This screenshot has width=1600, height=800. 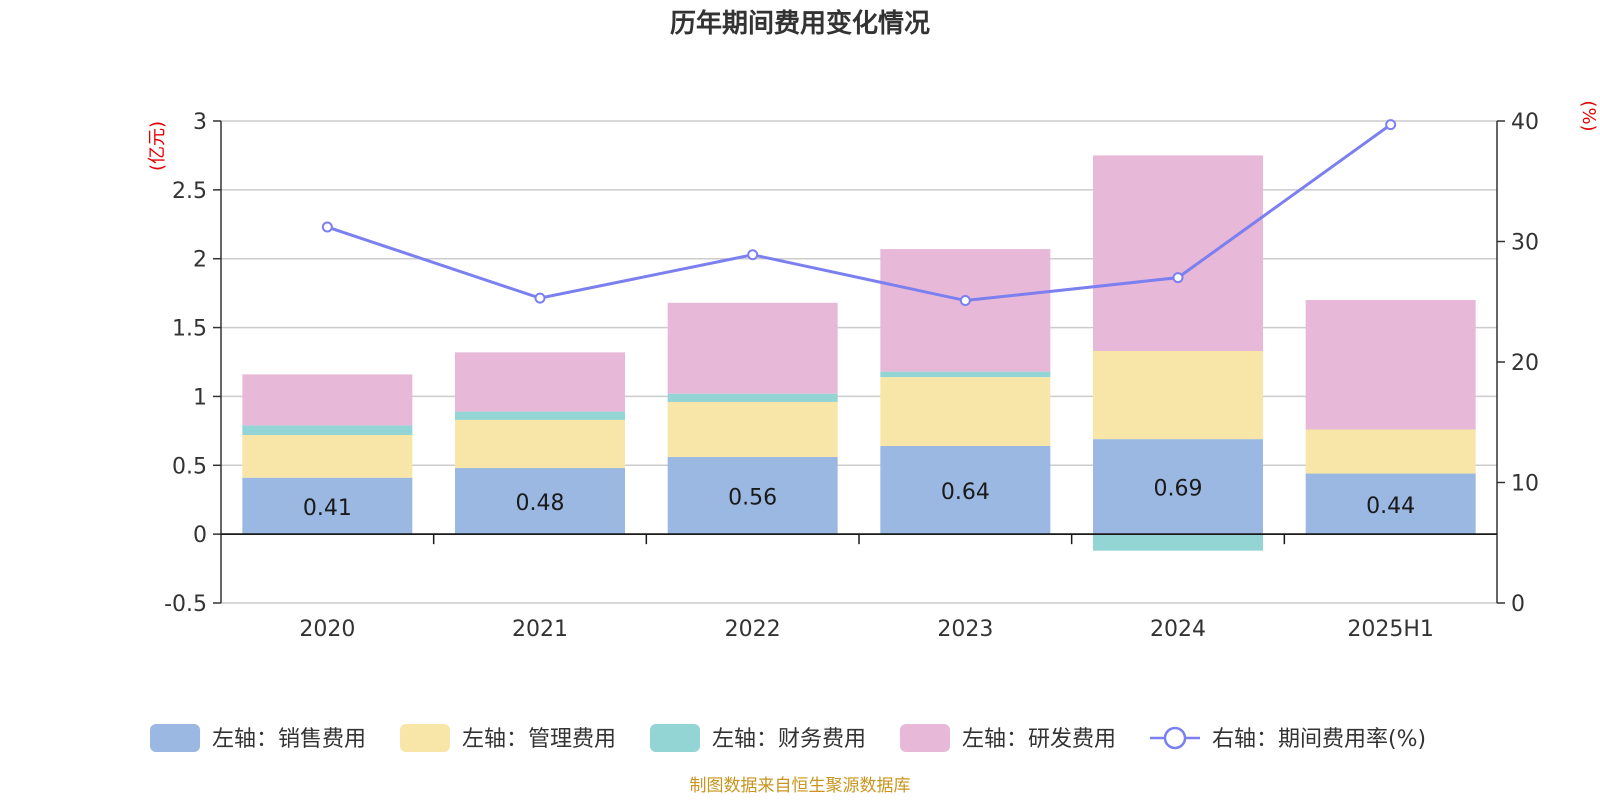 What do you see at coordinates (193, 363) in the screenshot?
I see `left-axis: 3 2.5 2 1.5 1 0.5 0 -0.5` at bounding box center [193, 363].